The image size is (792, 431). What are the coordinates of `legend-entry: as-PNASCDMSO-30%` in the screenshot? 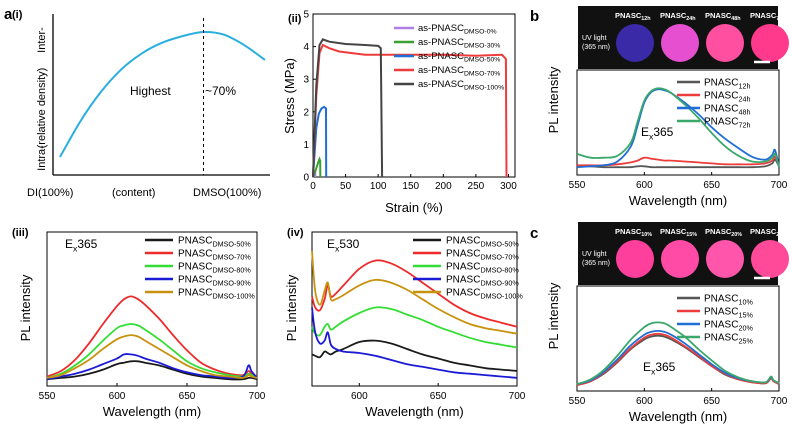 It's located at (459, 43).